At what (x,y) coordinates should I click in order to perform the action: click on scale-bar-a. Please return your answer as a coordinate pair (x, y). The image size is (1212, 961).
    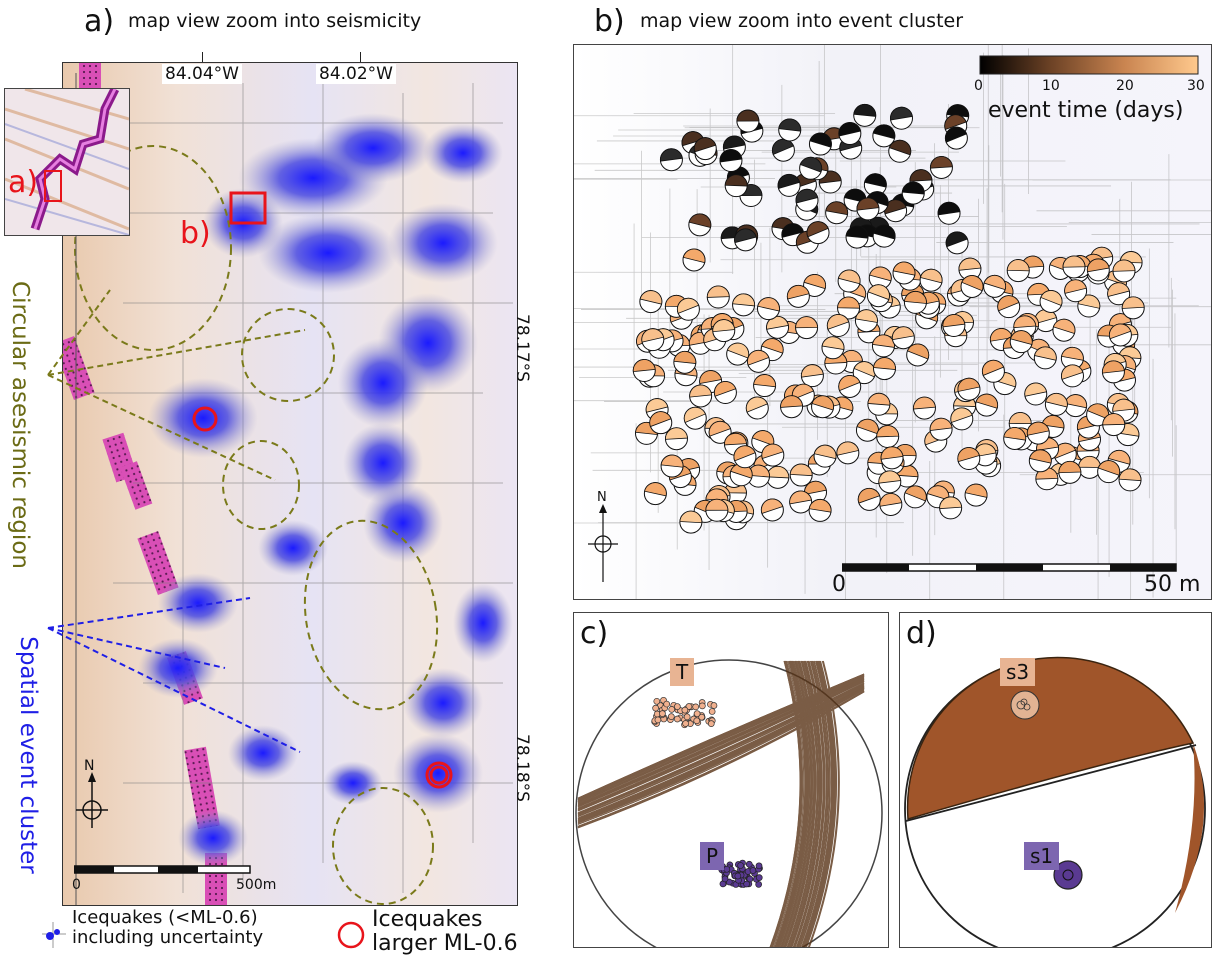
    Looking at the image, I should click on (162, 869).